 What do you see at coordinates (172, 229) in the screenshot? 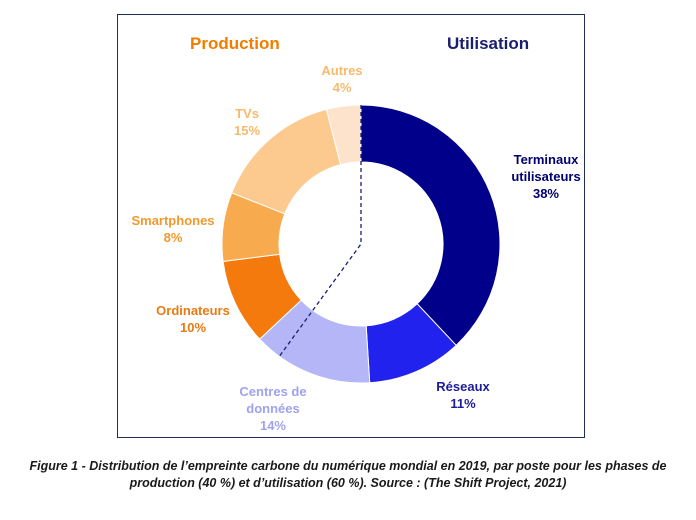
I see `slice-label: Smartphones 8%` at bounding box center [172, 229].